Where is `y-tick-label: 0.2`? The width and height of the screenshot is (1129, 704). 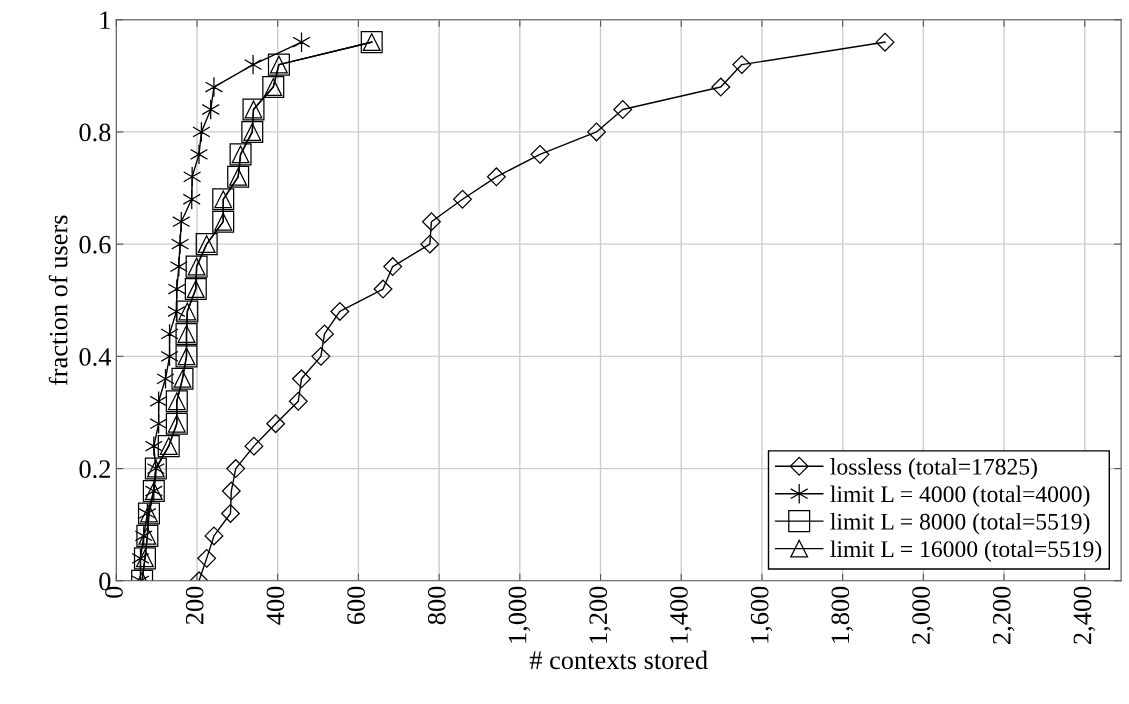 y-tick-label: 0.2 is located at coordinates (94, 469).